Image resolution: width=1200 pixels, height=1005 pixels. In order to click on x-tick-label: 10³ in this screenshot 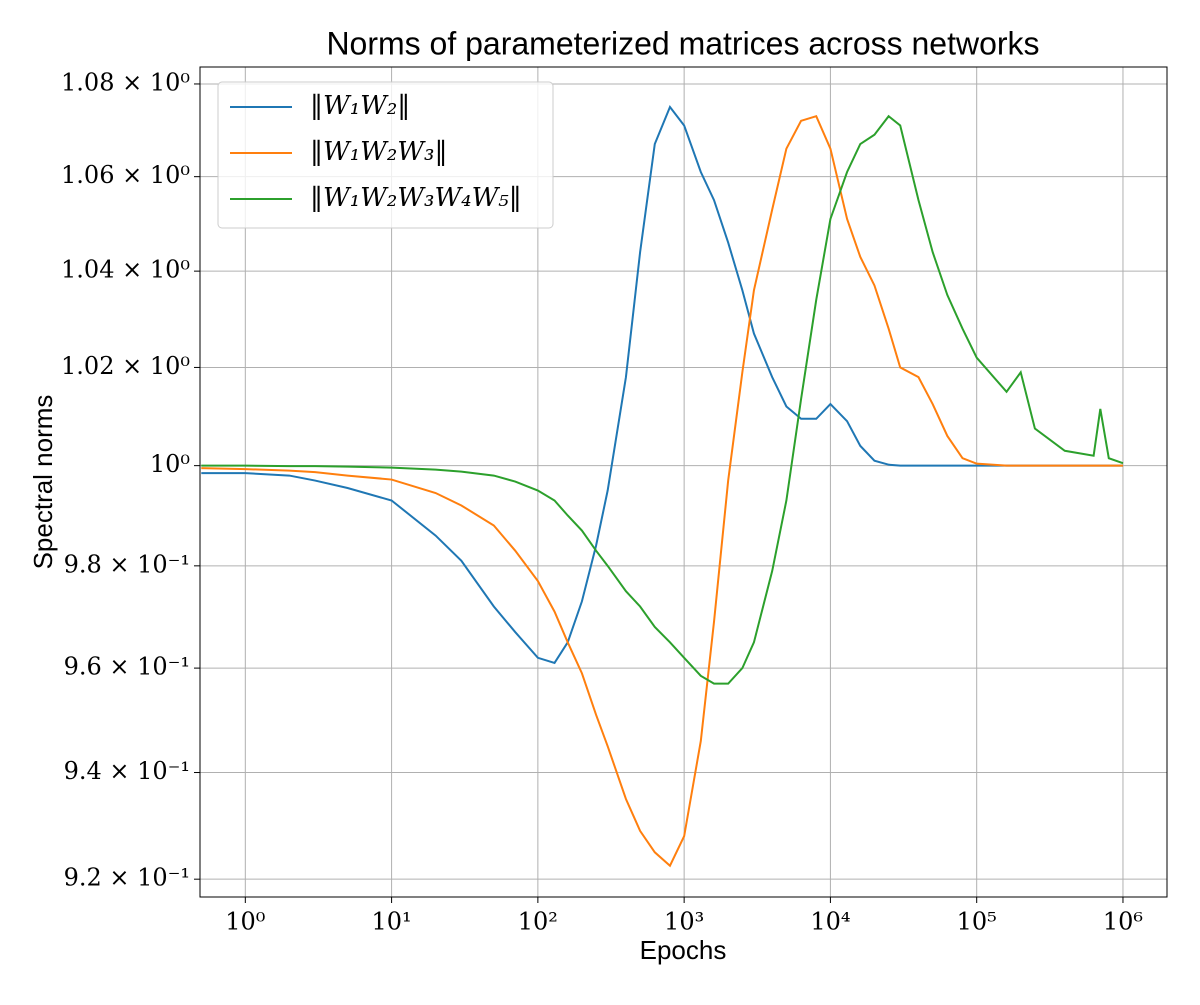, I will do `click(684, 922)`.